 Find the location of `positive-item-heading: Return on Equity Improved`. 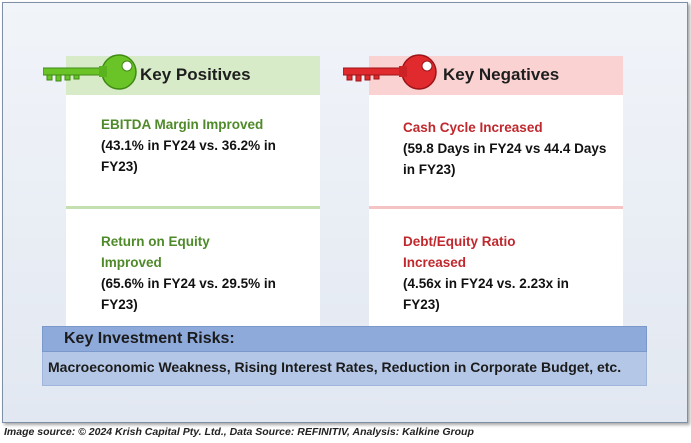

positive-item-heading: Return on Equity Improved is located at coordinates (155, 252).